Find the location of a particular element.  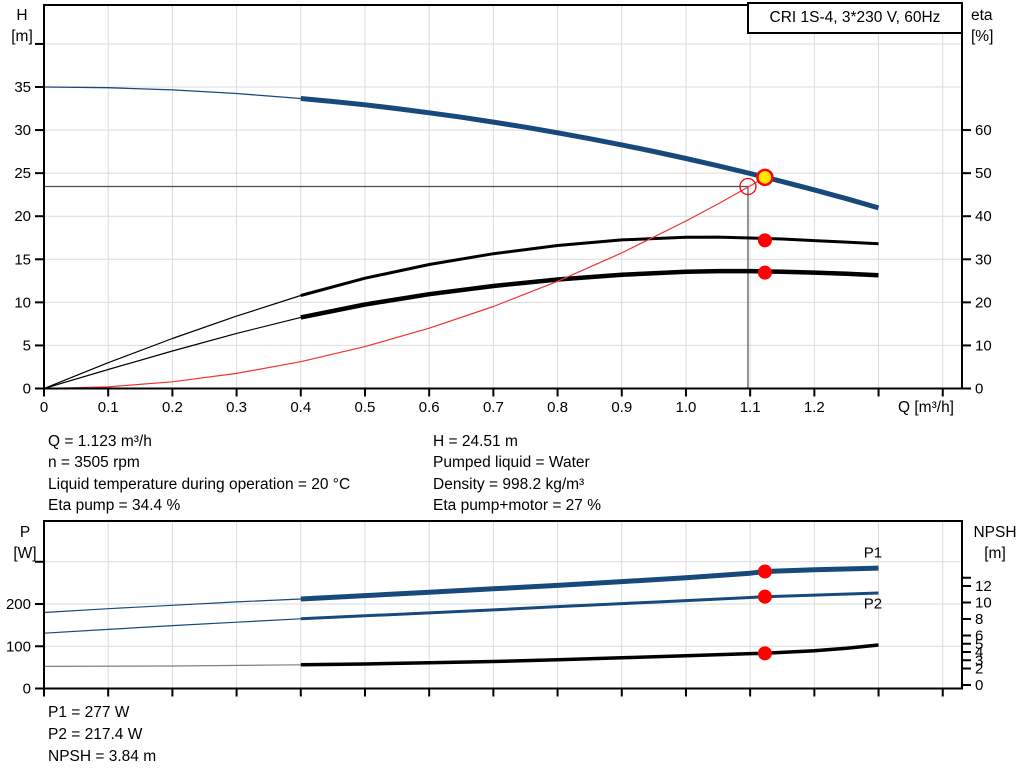

series-label-p2: P2 is located at coordinates (873, 604).